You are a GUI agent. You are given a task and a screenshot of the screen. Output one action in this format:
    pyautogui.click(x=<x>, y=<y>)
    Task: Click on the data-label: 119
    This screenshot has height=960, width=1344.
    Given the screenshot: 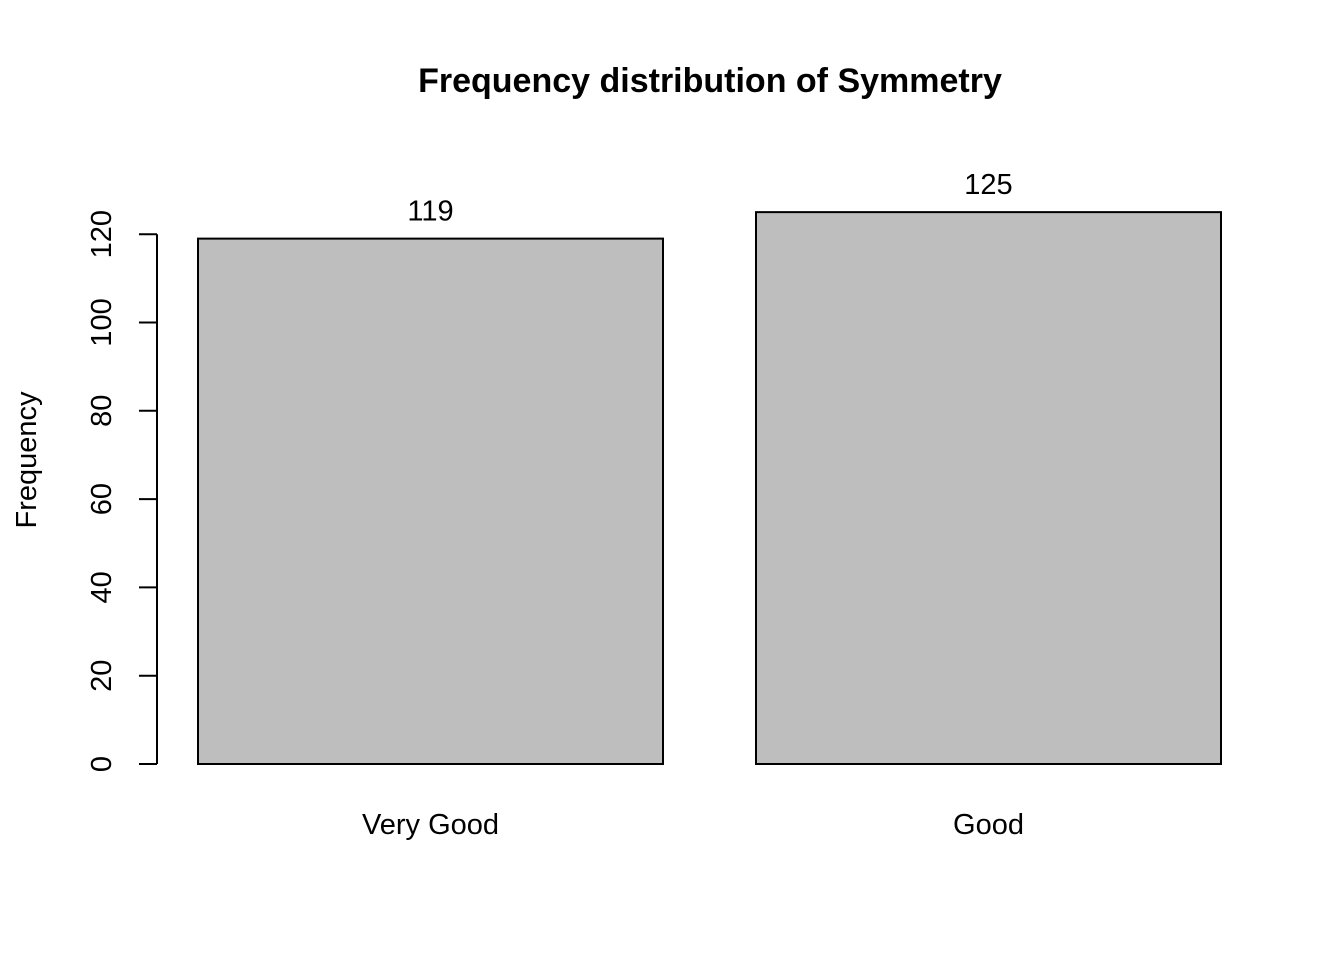 What is the action you would take?
    pyautogui.click(x=430, y=212)
    